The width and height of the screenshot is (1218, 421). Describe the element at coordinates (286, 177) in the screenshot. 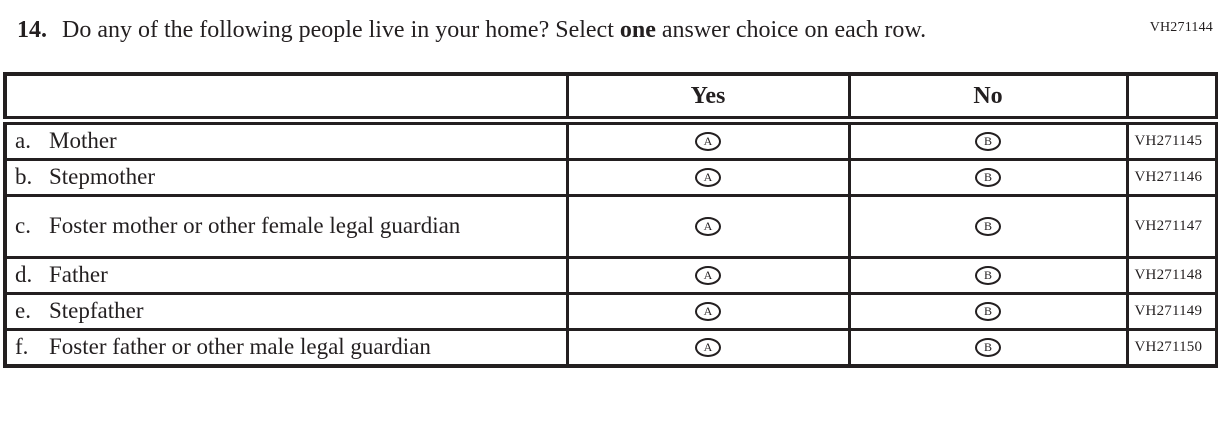

I see `row-label-cell: b. Stepmother` at that location.